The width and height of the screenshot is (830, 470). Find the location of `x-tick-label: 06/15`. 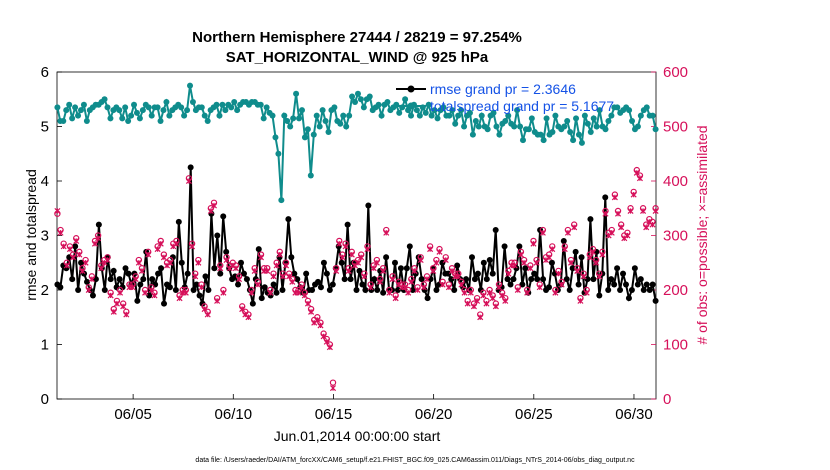

x-tick-label: 06/15 is located at coordinates (334, 414).